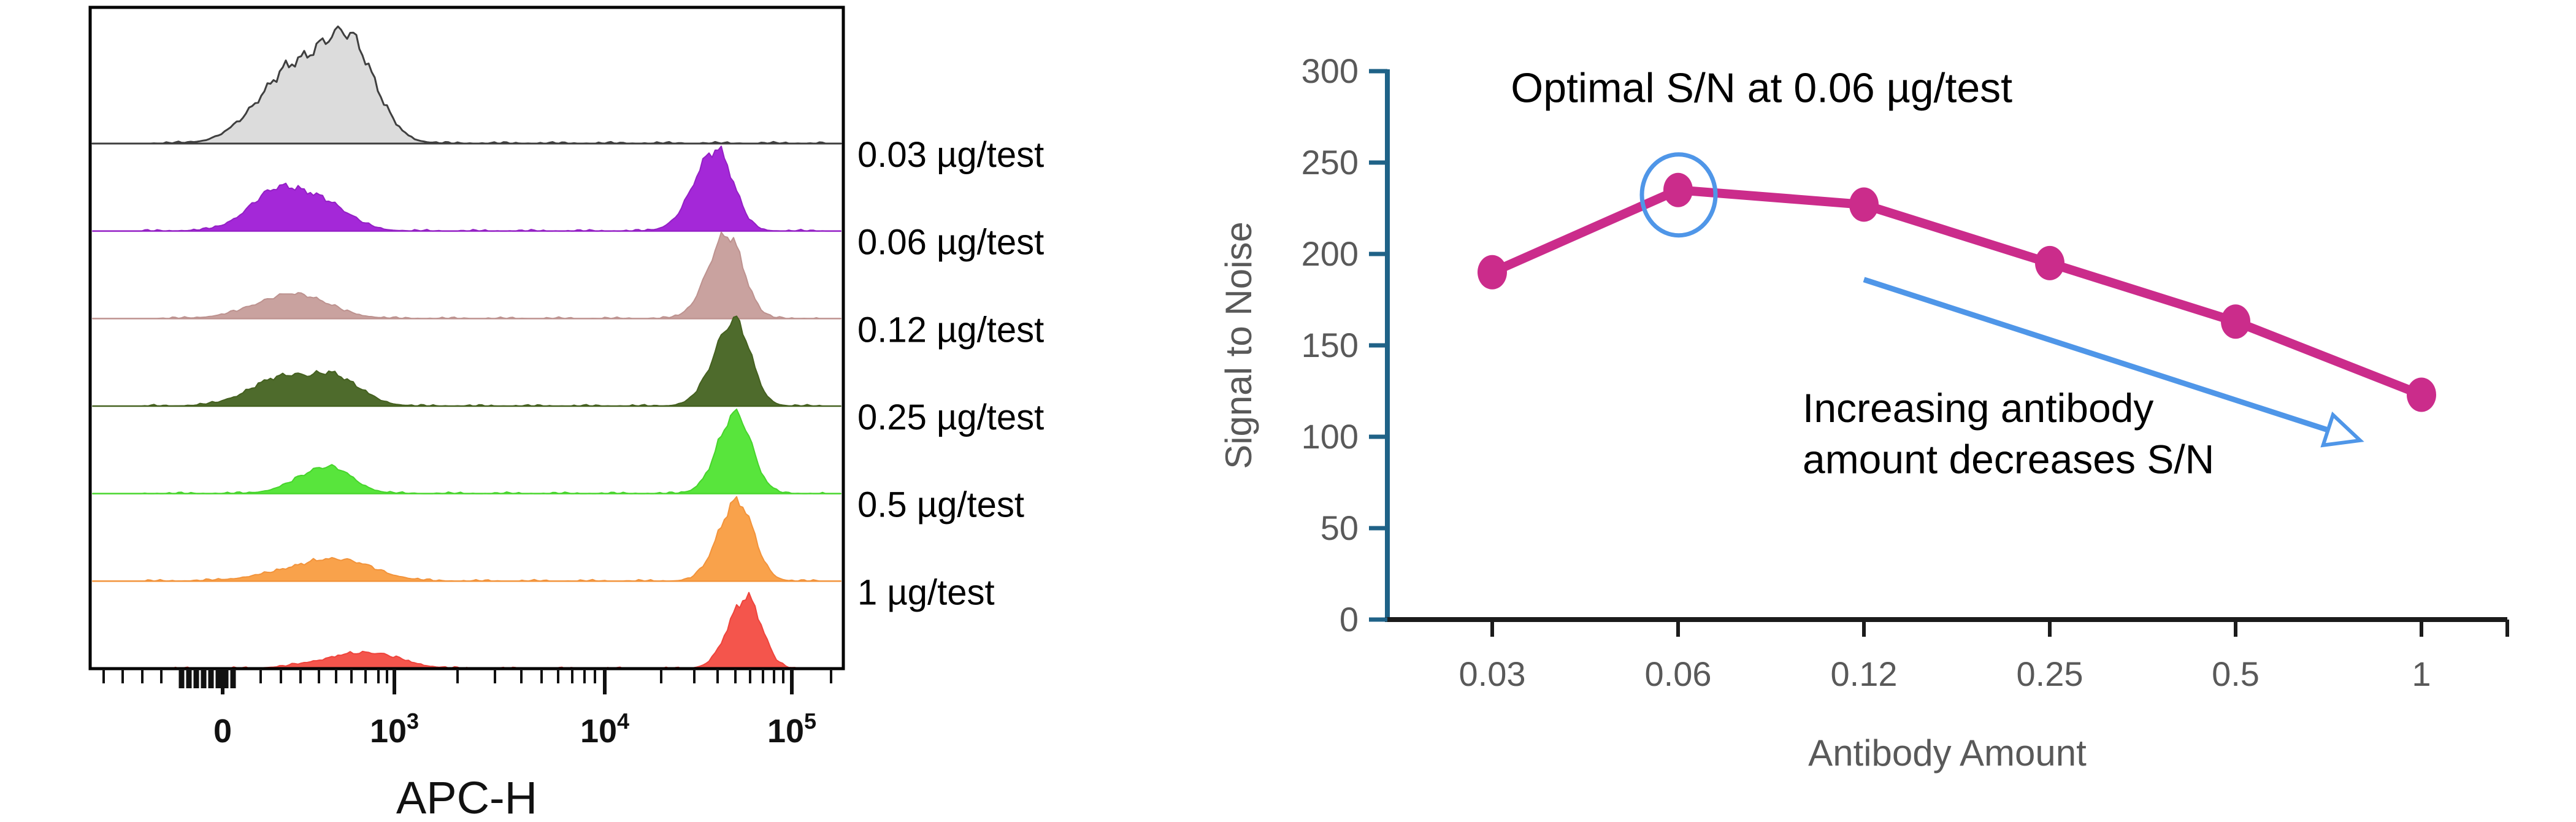  Describe the element at coordinates (604, 729) in the screenshot. I see `x-tick-label: 10⁴` at that location.